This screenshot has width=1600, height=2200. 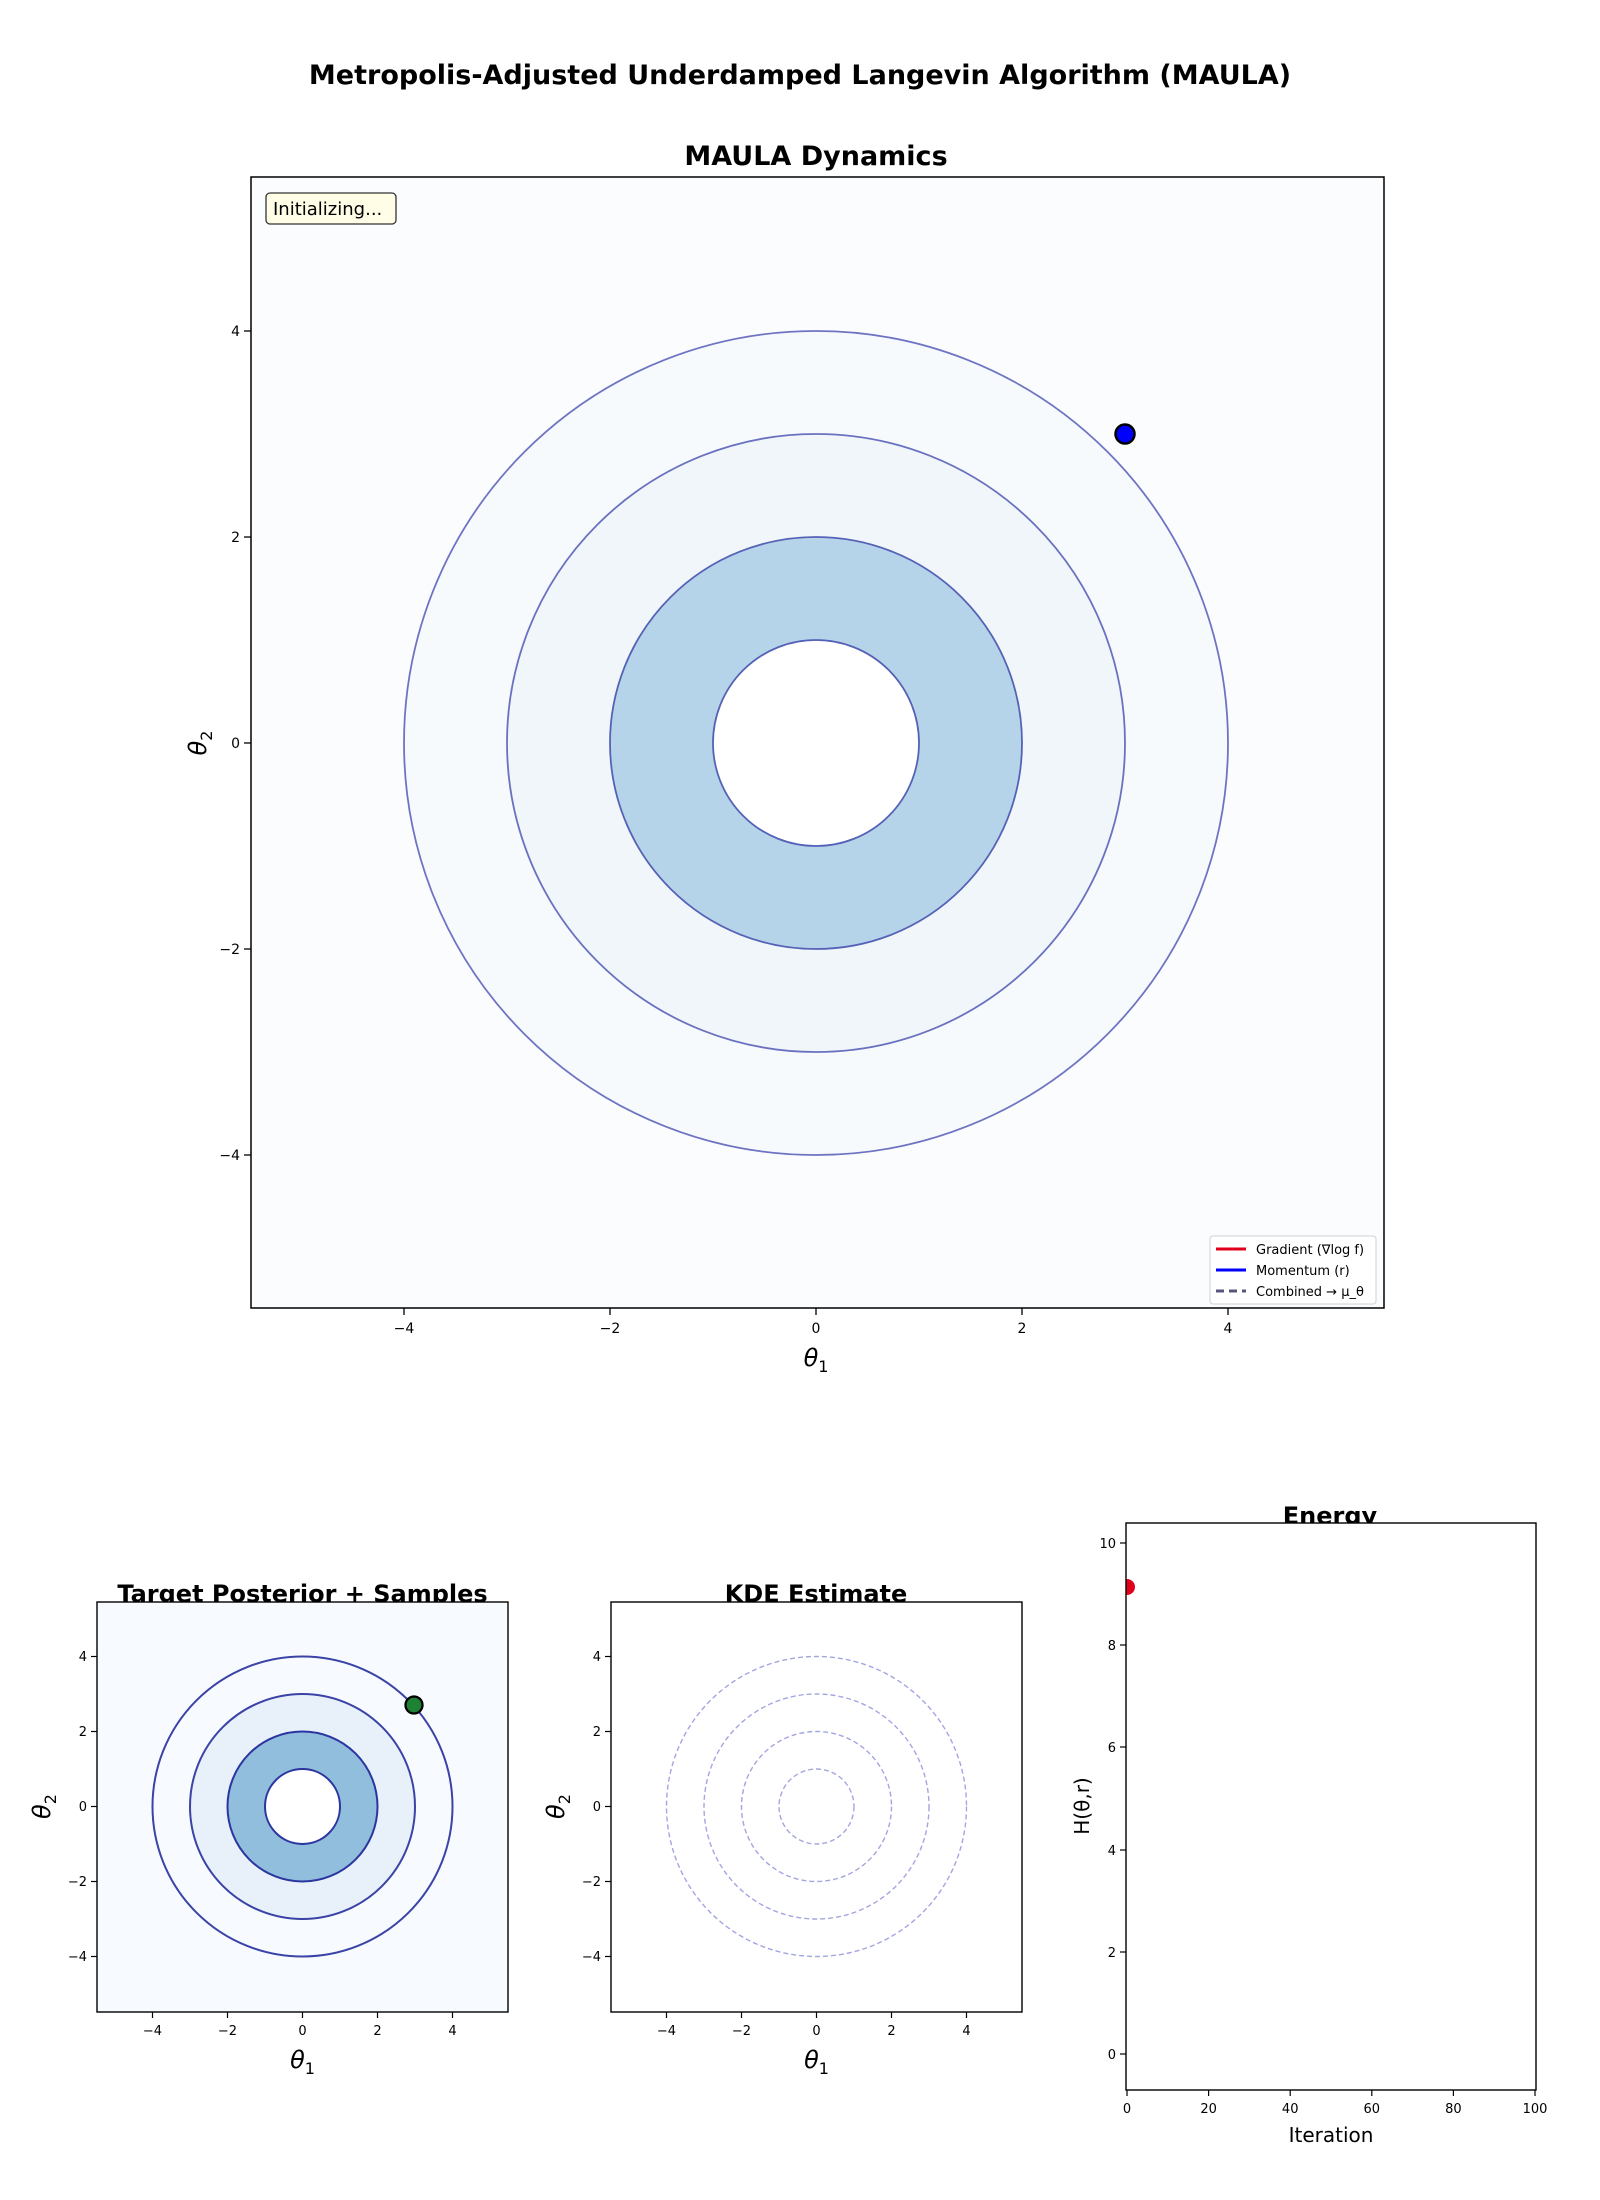 I want to click on svg-text: 100, so click(x=1535, y=2109).